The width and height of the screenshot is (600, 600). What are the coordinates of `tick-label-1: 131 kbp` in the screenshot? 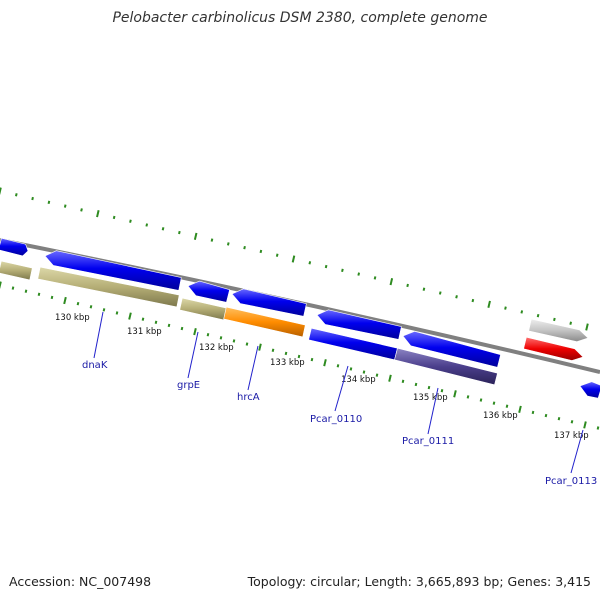 It's located at (144, 332).